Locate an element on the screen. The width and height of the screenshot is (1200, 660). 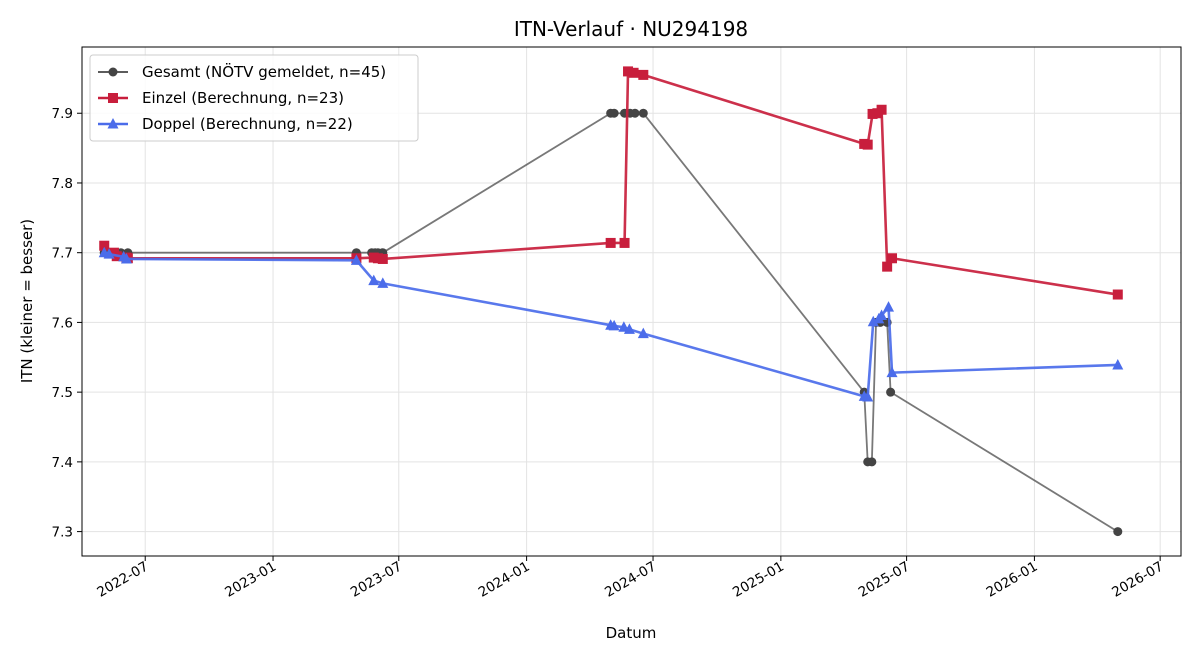
x-tick-label: 2024-07 is located at coordinates (630, 580).